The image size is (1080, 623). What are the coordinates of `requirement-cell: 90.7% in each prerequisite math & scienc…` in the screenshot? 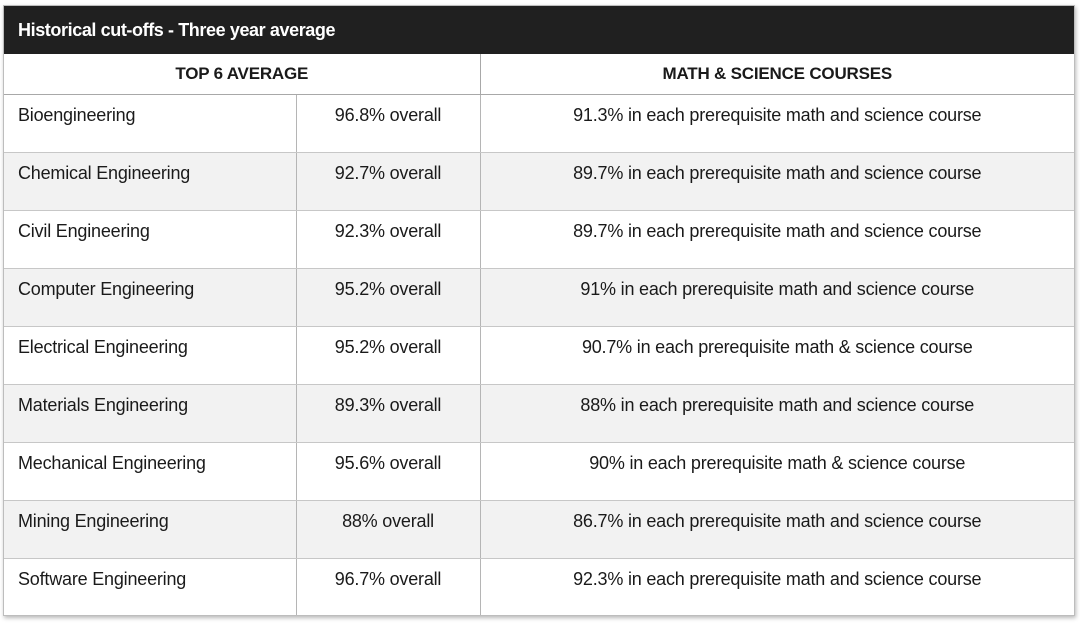 It's located at (777, 355).